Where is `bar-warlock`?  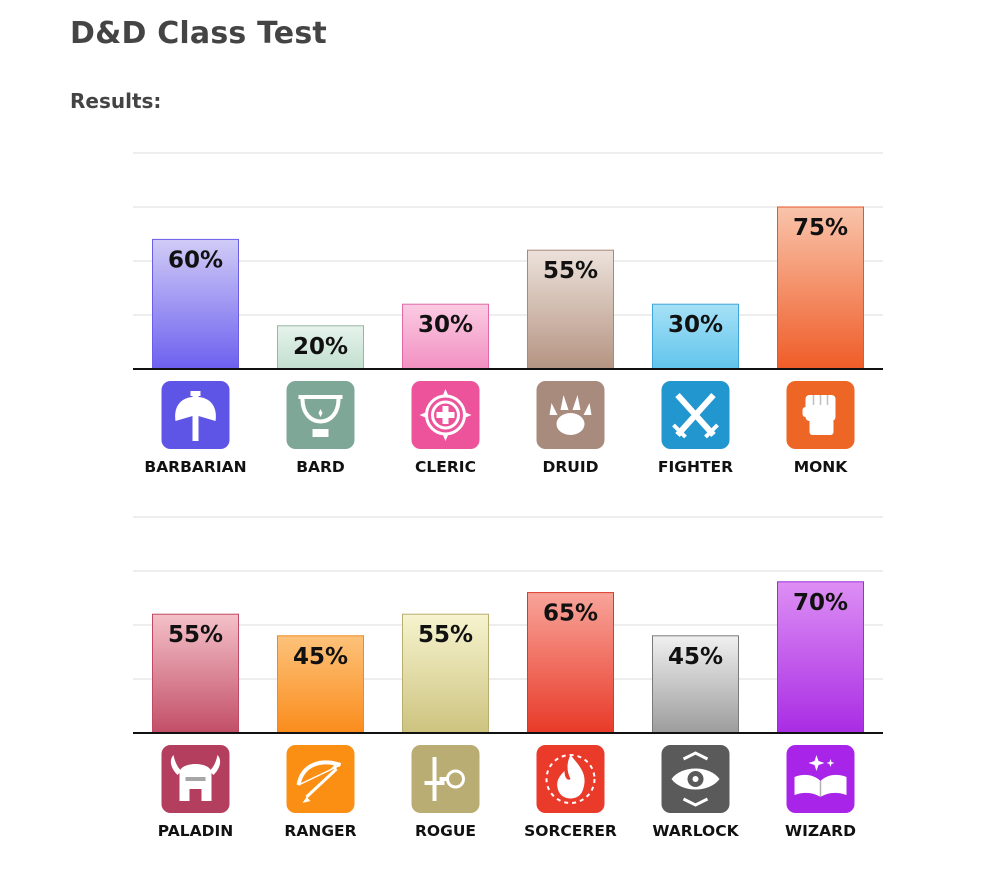 bar-warlock is located at coordinates (695, 684).